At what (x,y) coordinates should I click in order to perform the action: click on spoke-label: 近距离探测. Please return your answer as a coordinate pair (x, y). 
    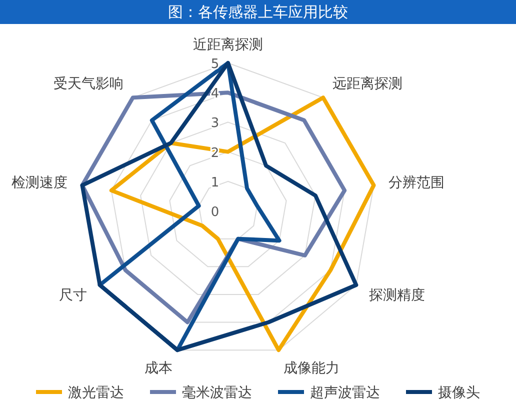
    Looking at the image, I should click on (228, 45).